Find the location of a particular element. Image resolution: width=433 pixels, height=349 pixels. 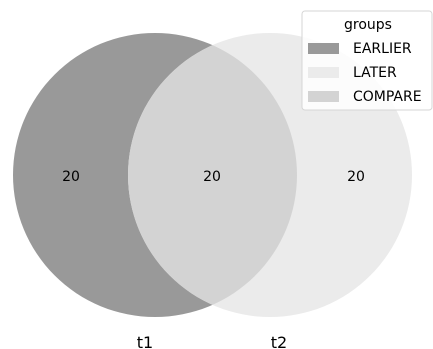

legend-title: groups is located at coordinates (368, 25).